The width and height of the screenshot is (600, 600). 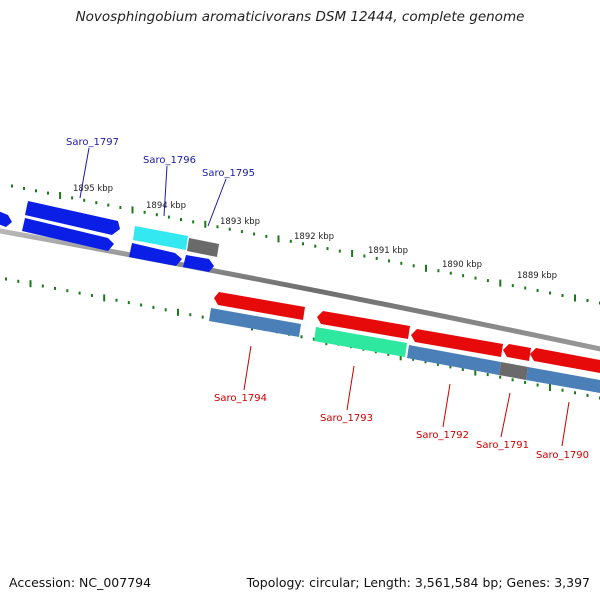 I want to click on gene-saro-1791-lower, so click(x=513, y=371).